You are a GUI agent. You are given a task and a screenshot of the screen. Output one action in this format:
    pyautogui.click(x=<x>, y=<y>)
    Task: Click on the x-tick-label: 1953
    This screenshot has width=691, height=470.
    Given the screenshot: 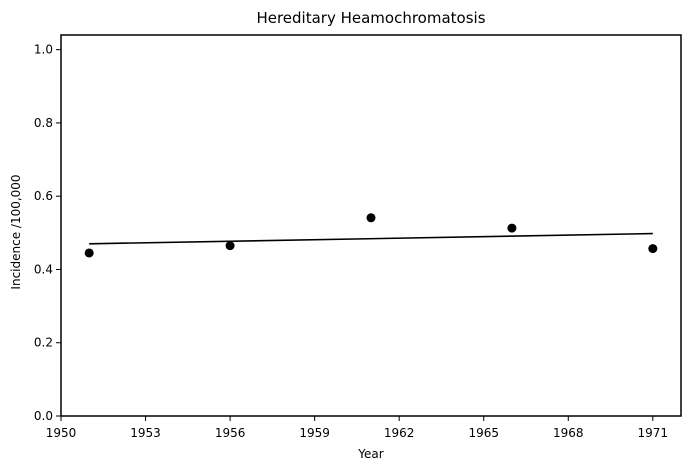 What is the action you would take?
    pyautogui.click(x=145, y=433)
    